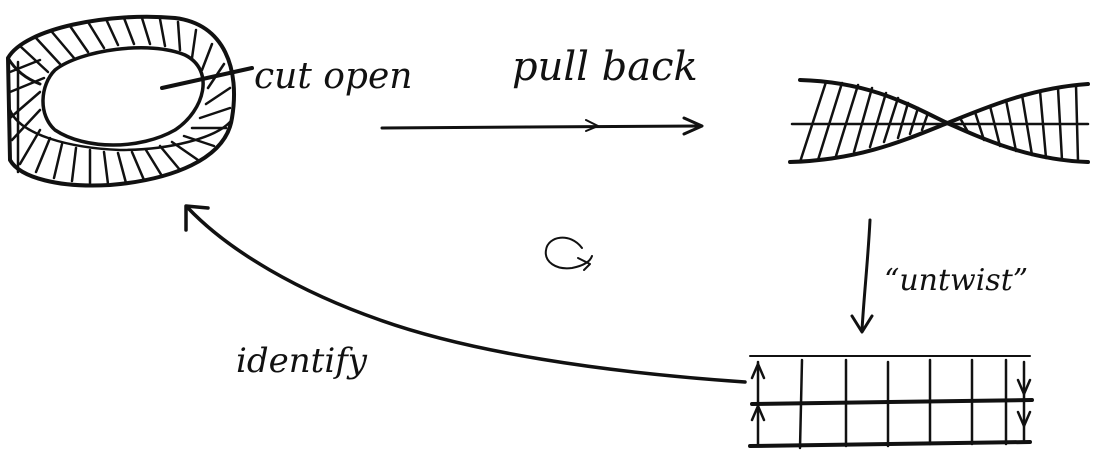  What do you see at coordinates (862, 276) in the screenshot?
I see `untwist-arrow` at bounding box center [862, 276].